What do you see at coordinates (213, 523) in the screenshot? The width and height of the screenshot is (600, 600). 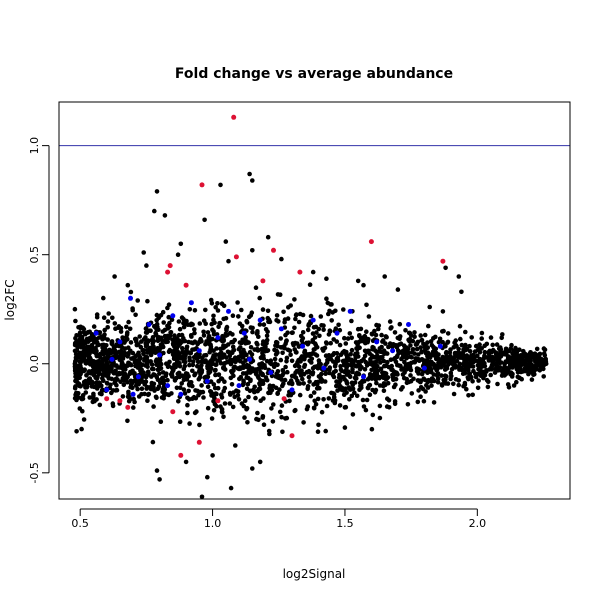 I see `x-tick-label: 1.0` at bounding box center [213, 523].